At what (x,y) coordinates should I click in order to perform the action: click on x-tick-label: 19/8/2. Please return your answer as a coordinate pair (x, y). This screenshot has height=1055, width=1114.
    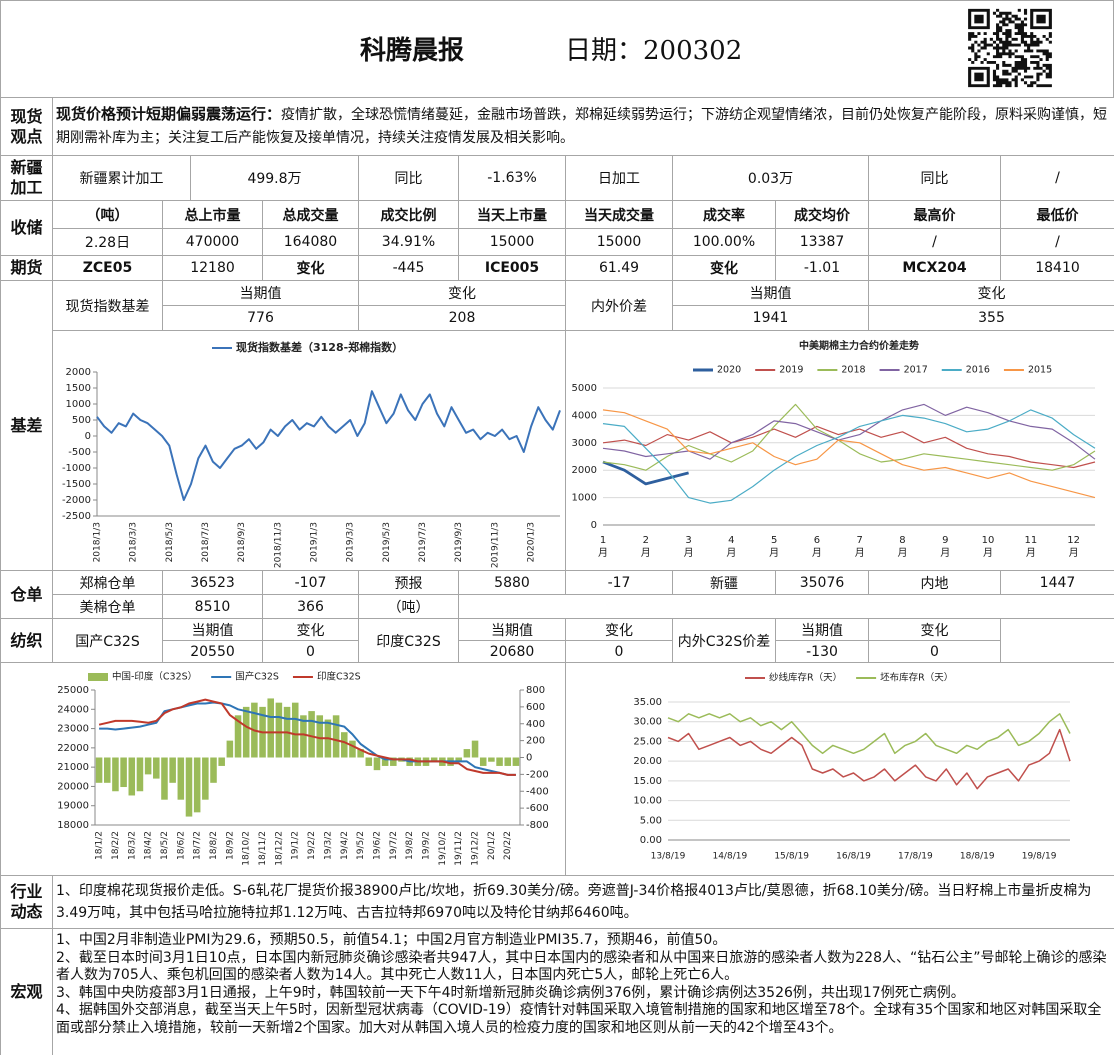
    Looking at the image, I should click on (410, 845).